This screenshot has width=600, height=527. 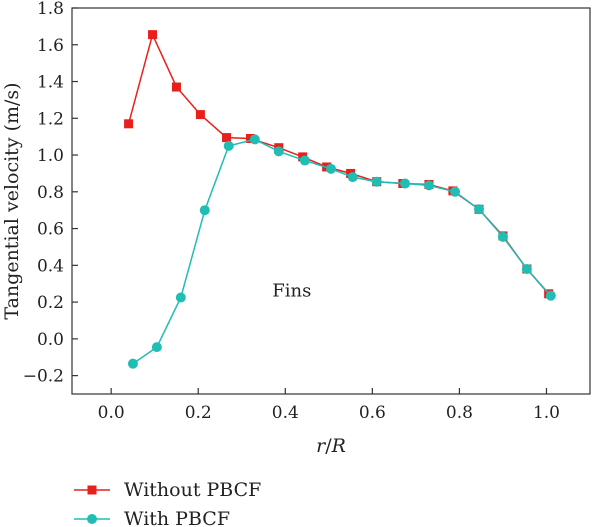 I want to click on y-axis-title: Tangential velocity (m/s), so click(x=12, y=200).